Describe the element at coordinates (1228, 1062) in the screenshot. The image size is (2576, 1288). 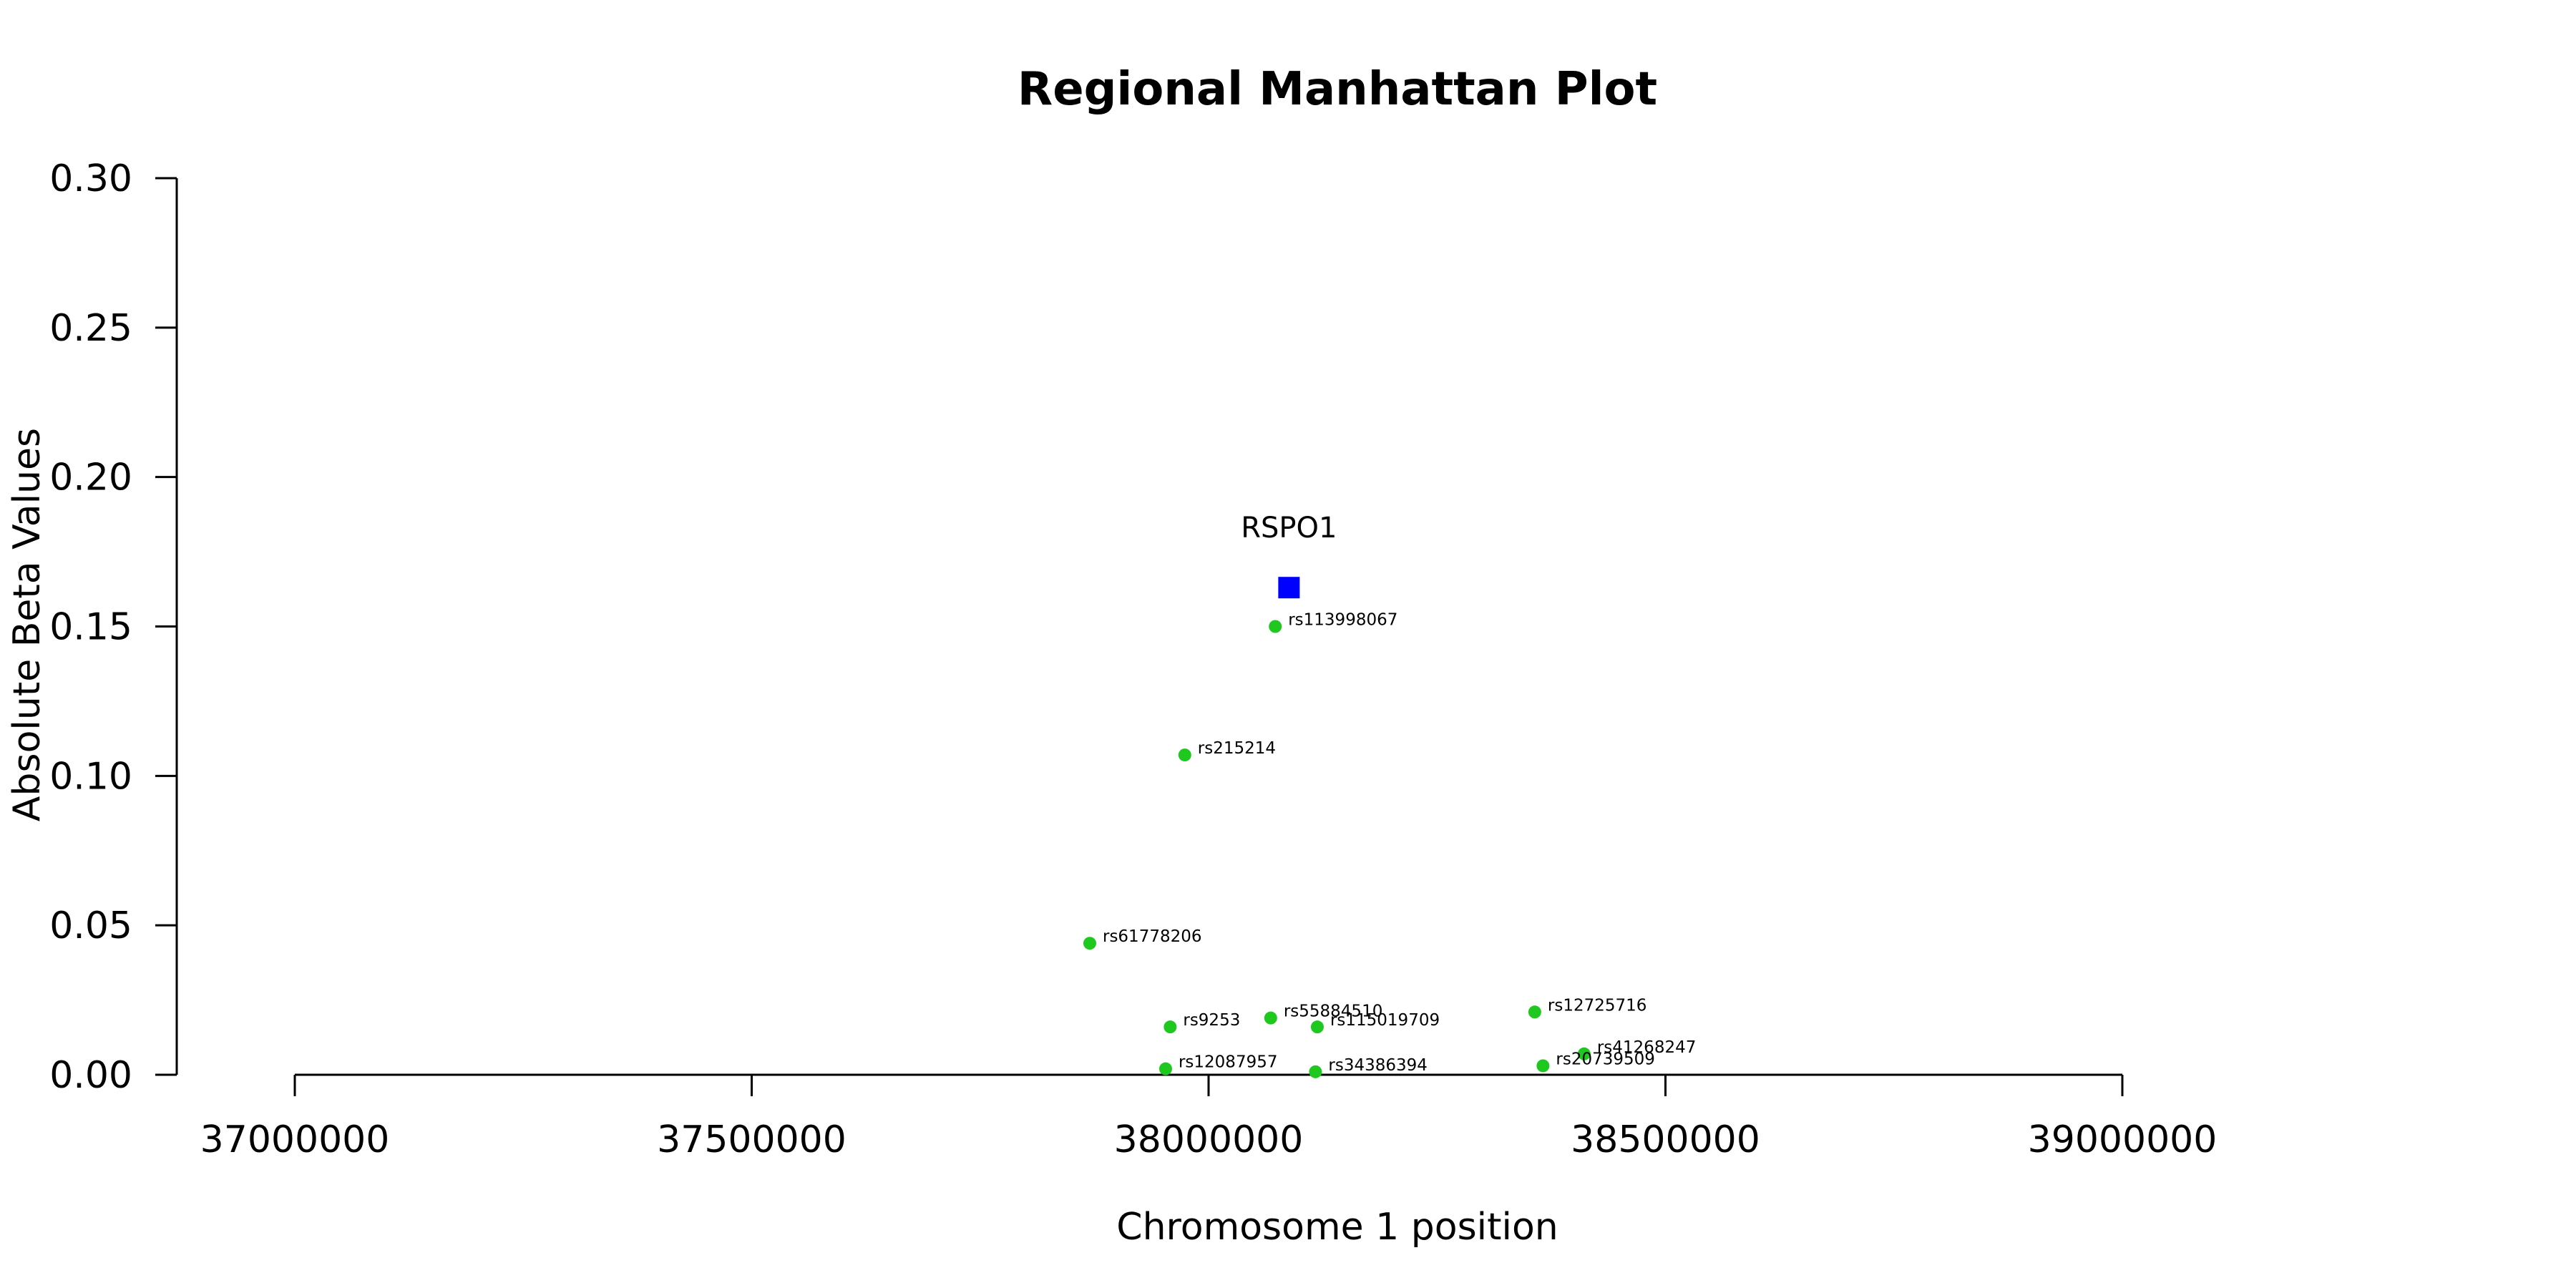
I see `snp-label: rs12087957` at that location.